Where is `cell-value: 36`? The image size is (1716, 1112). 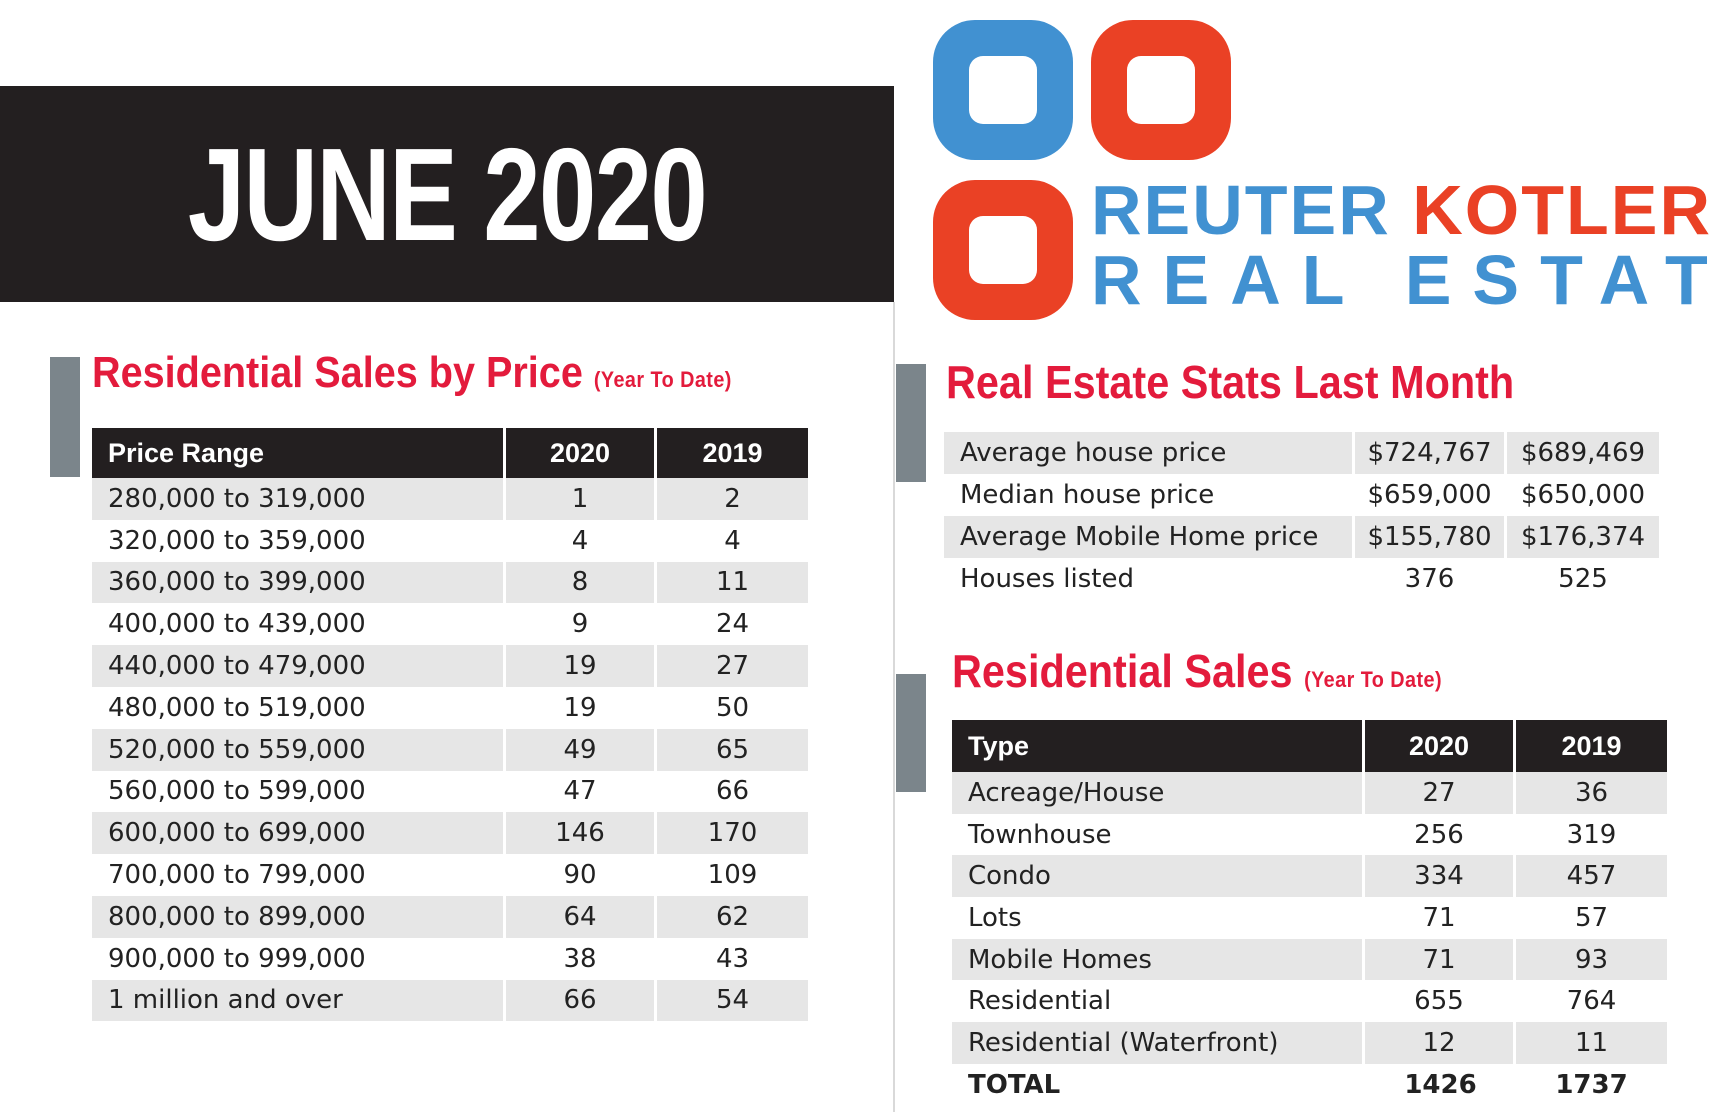 cell-value: 36 is located at coordinates (1591, 793).